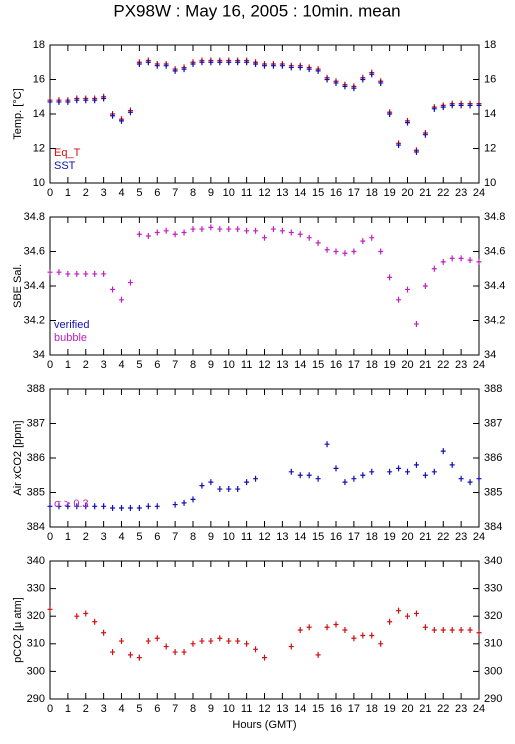  Describe the element at coordinates (494, 217) in the screenshot. I see `y-tick-label-right: 34.8` at that location.